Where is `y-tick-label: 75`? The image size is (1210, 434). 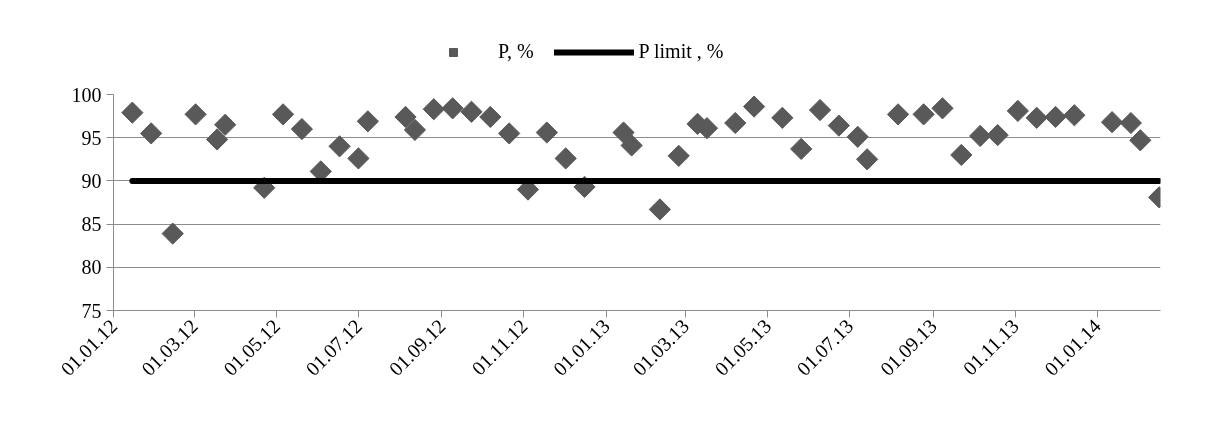
y-tick-label: 75 is located at coordinates (91, 310).